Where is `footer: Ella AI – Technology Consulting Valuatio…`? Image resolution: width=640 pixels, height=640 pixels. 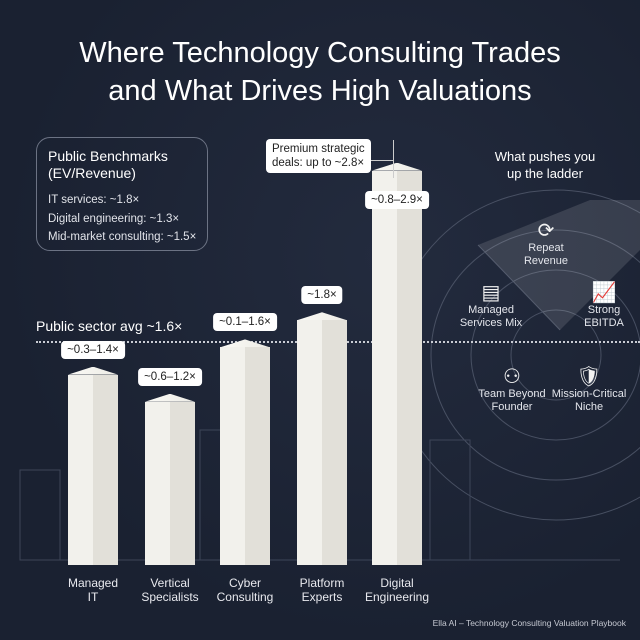
footer: Ella AI – Technology Consulting Valuatio… is located at coordinates (529, 623).